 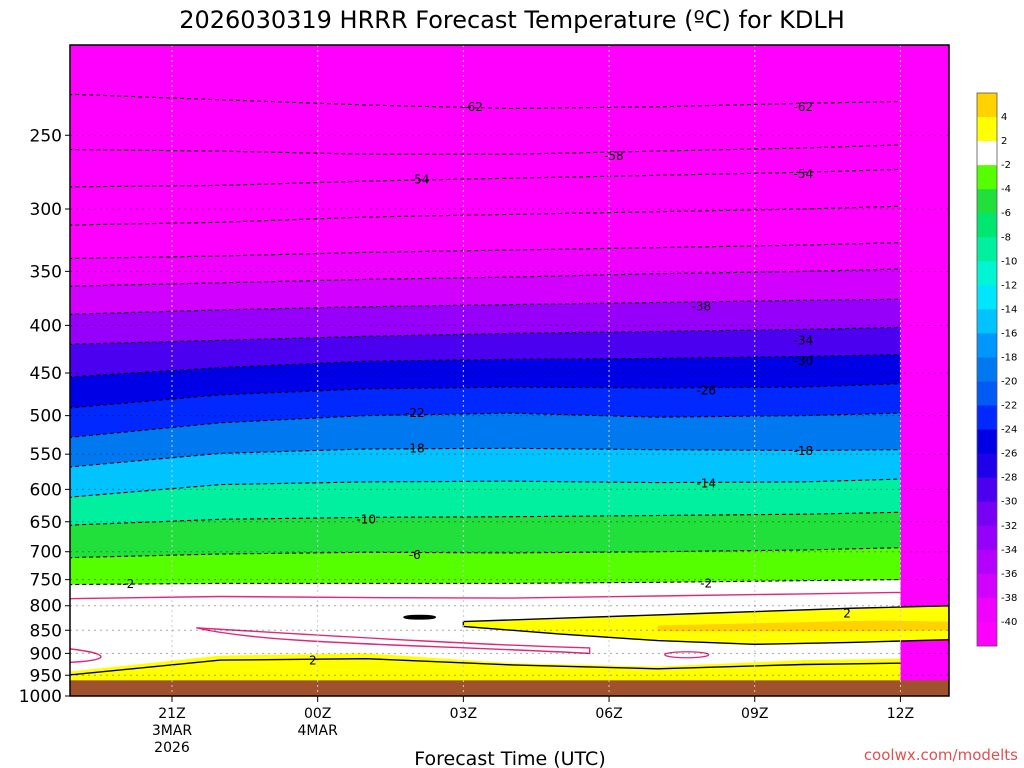 I want to click on contour-label: -26, so click(x=706, y=391).